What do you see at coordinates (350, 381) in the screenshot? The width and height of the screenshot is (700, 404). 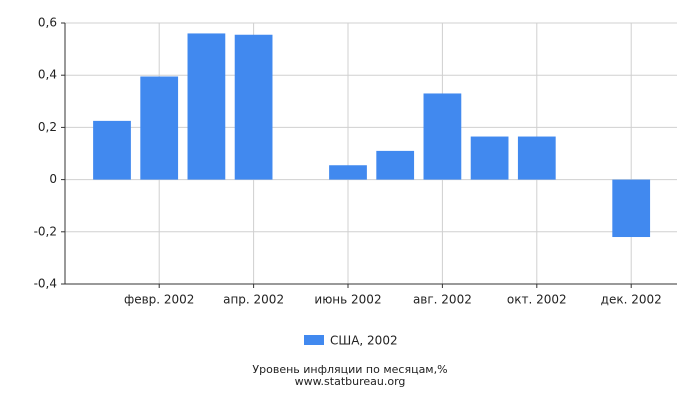 I see `chart-source: www.statbureau.org` at bounding box center [350, 381].